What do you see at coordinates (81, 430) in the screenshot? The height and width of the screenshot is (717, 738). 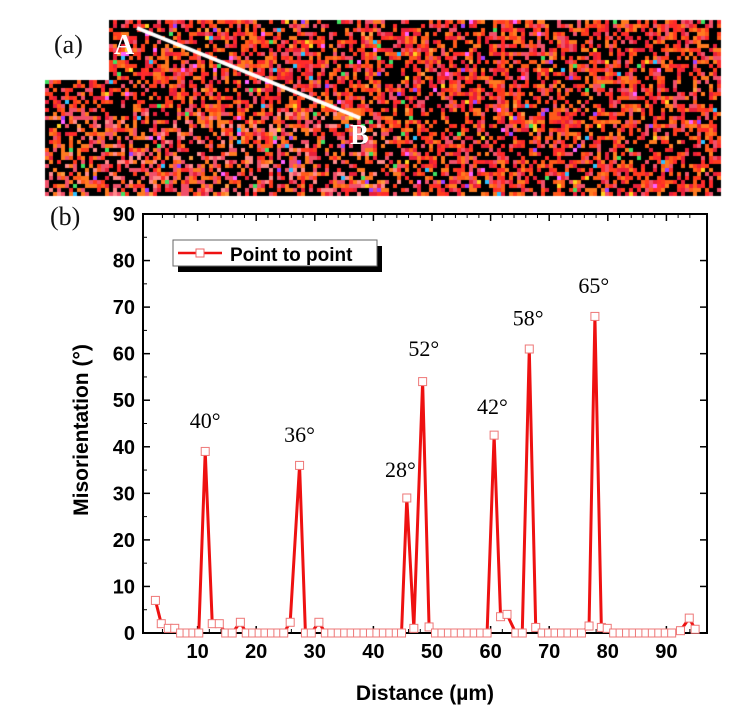 I see `y-axis-title: Misorientation (°)` at bounding box center [81, 430].